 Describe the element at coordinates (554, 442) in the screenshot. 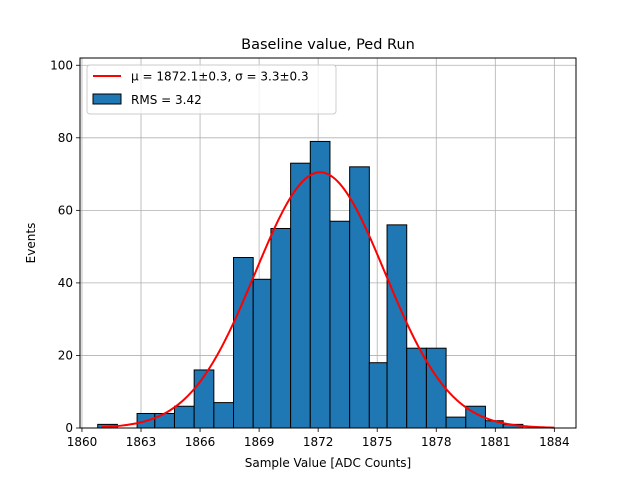

I see `x-tick-label: 1884` at that location.